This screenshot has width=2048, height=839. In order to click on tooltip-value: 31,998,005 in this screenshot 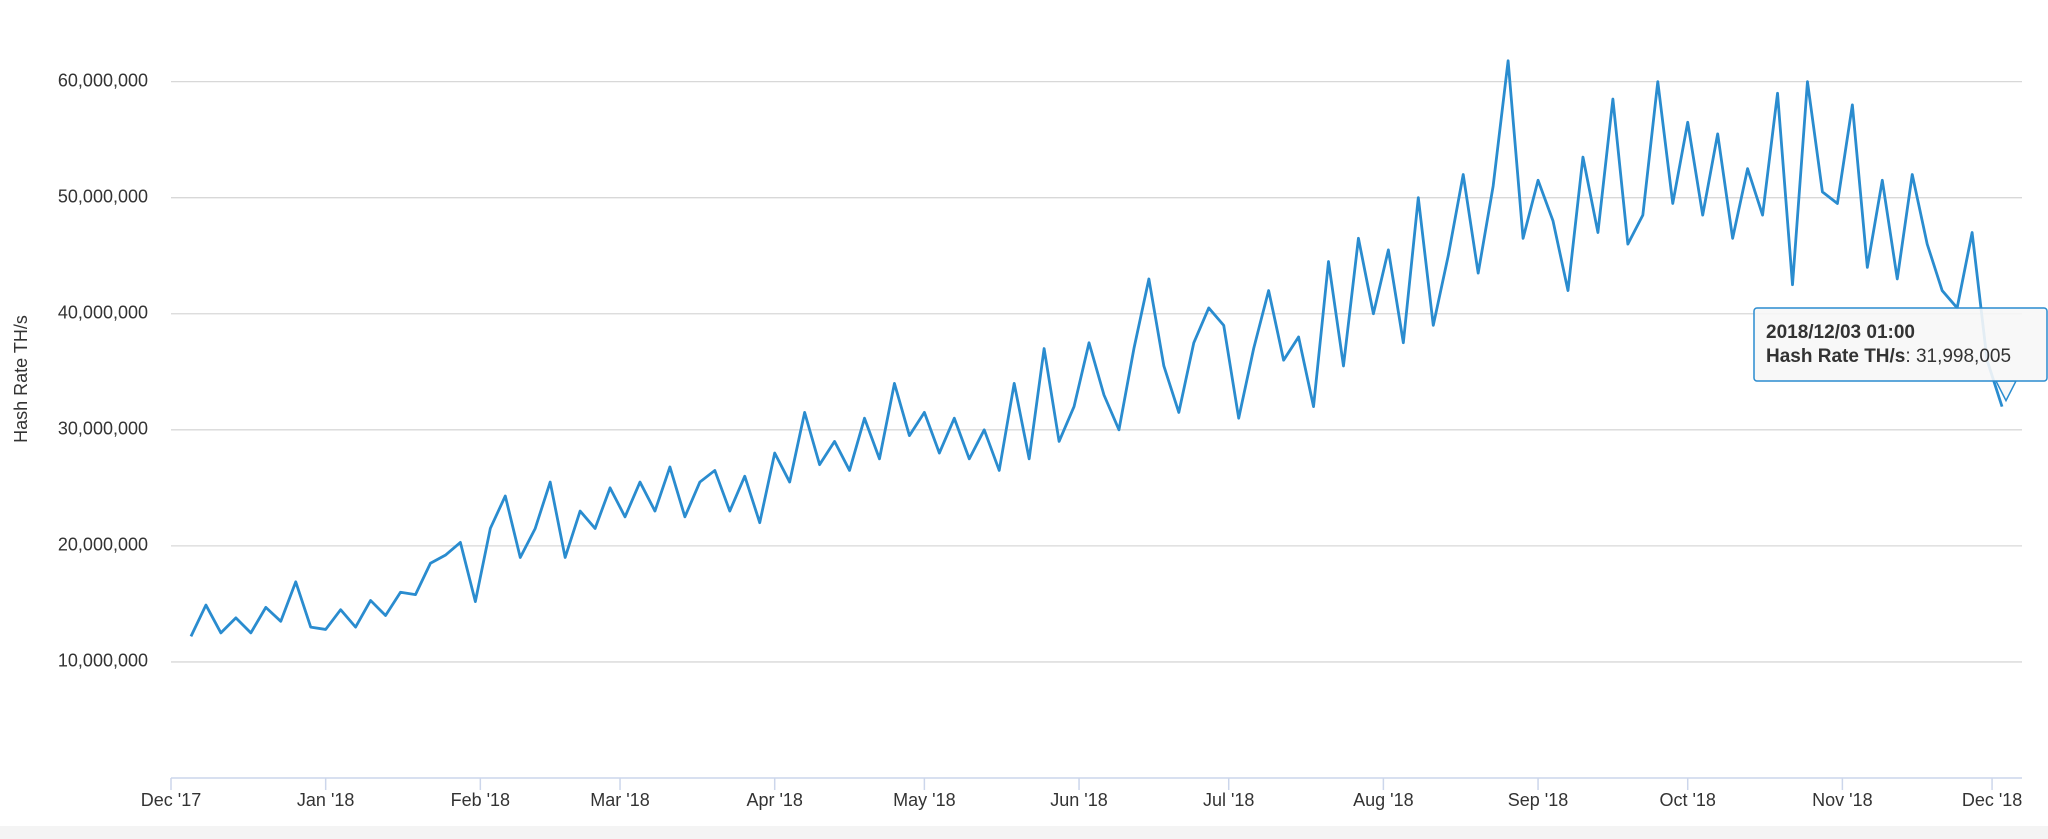, I will do `click(1963, 356)`.